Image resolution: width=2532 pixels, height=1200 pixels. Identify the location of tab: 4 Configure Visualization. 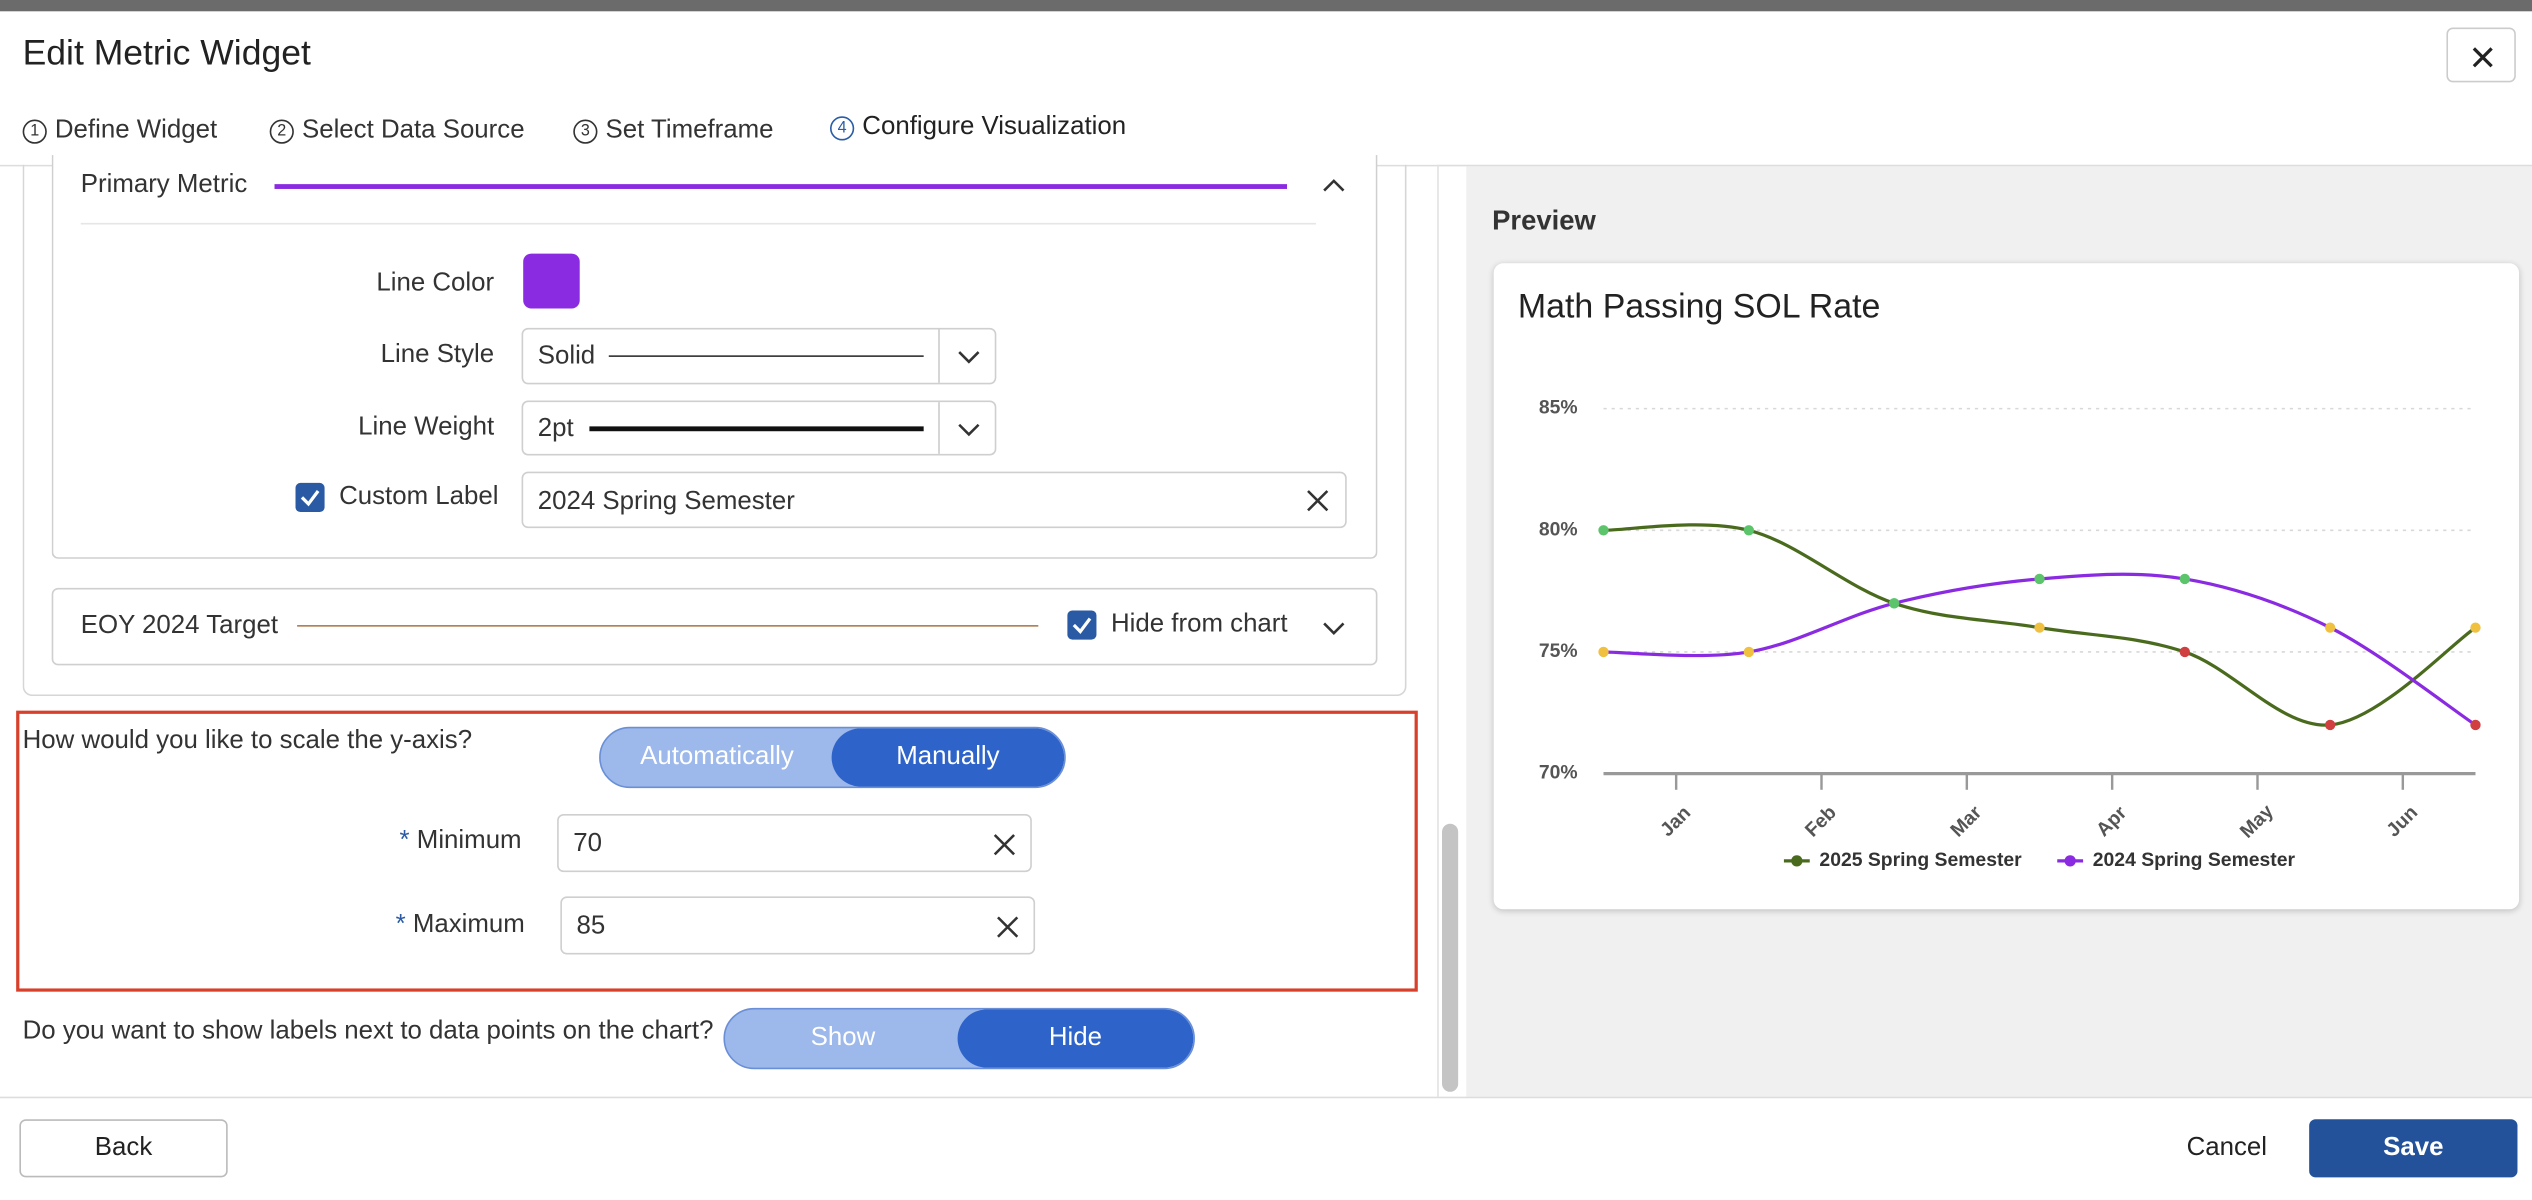
(978, 127).